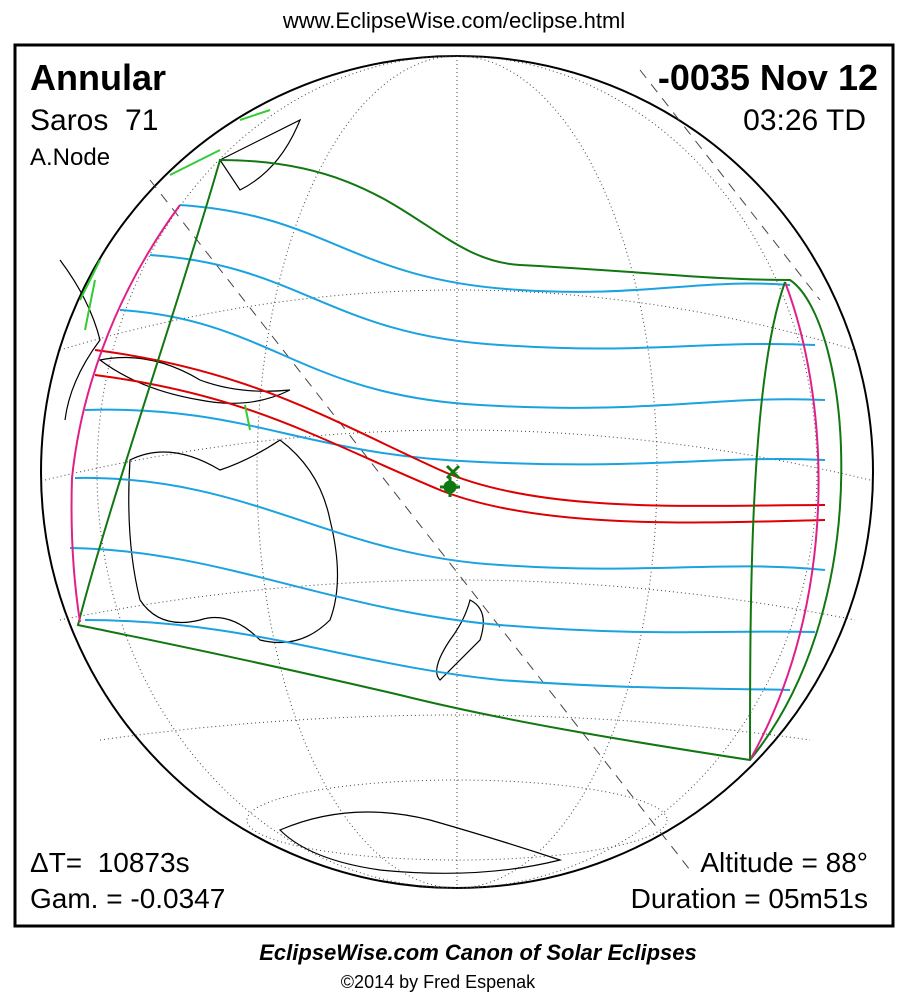  What do you see at coordinates (110, 862) in the screenshot?
I see `delta-t: ΔT= 10873s` at bounding box center [110, 862].